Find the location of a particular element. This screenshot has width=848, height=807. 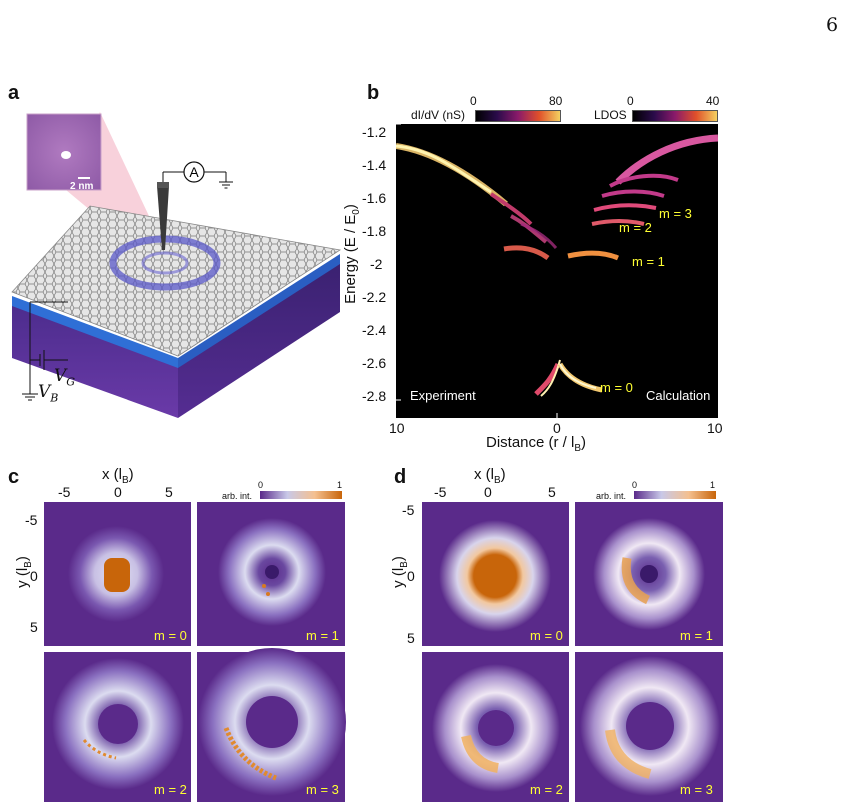

cbar-calc-min: 0 is located at coordinates (630, 101).